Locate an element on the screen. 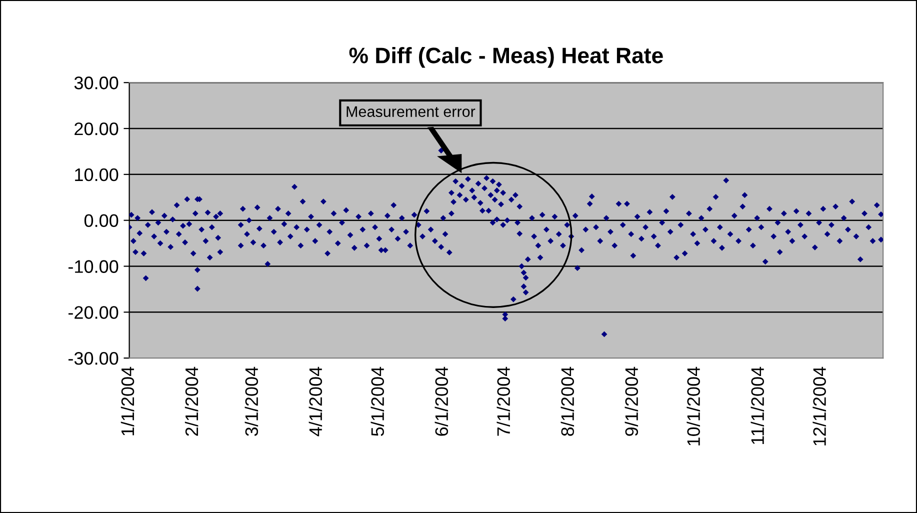 This screenshot has width=917, height=513. y-tick-label: 10.00 is located at coordinates (96, 175).